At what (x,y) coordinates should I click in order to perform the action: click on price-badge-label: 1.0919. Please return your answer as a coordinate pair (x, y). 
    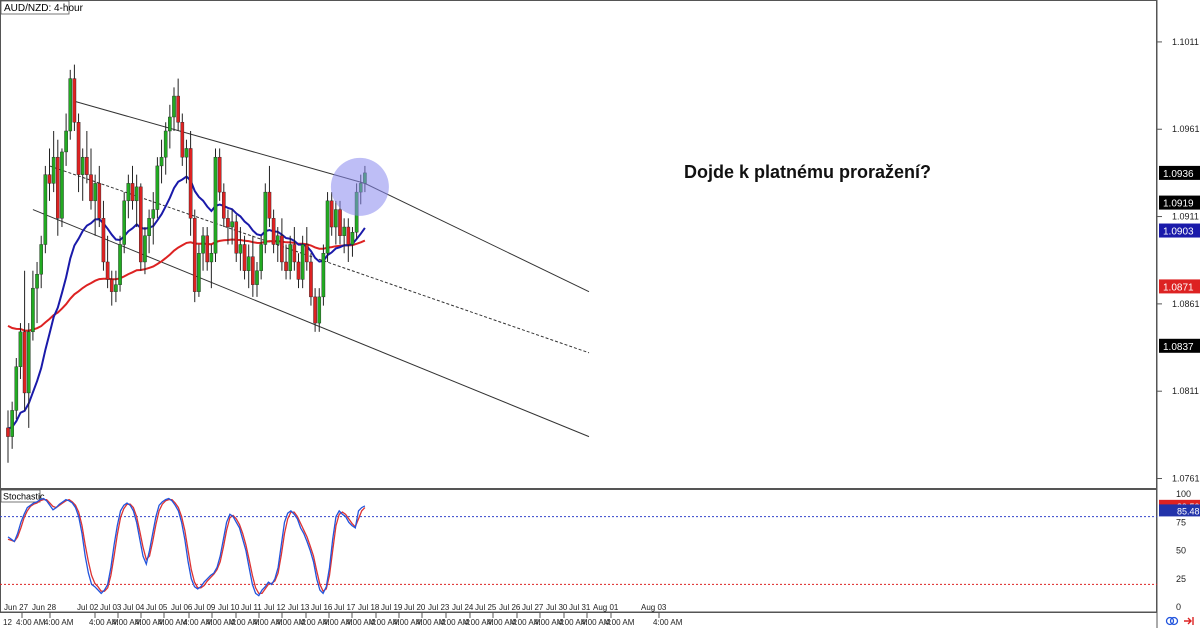
    Looking at the image, I should click on (1178, 204).